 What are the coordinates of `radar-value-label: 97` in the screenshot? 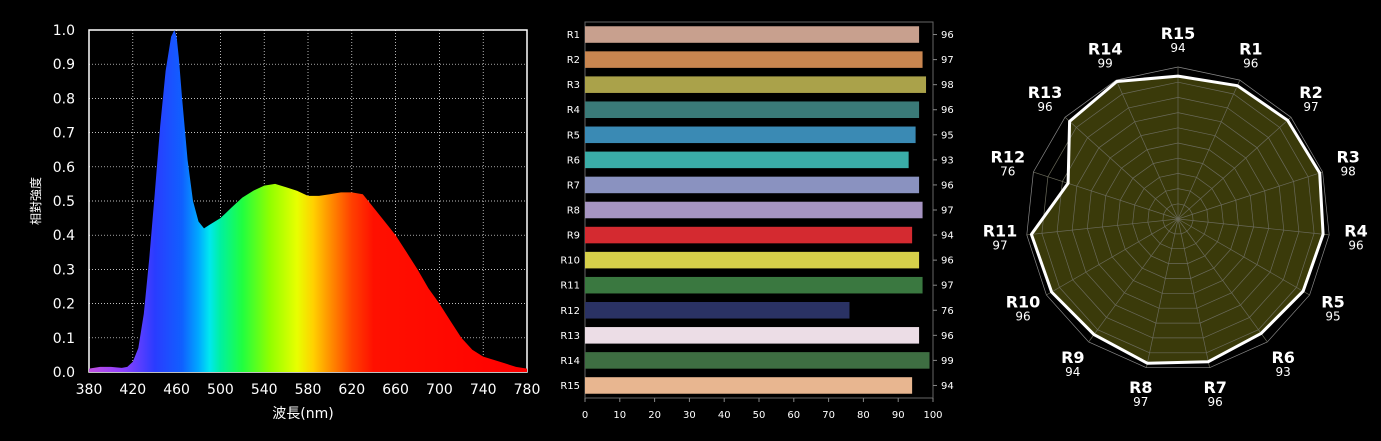 It's located at (999, 246).